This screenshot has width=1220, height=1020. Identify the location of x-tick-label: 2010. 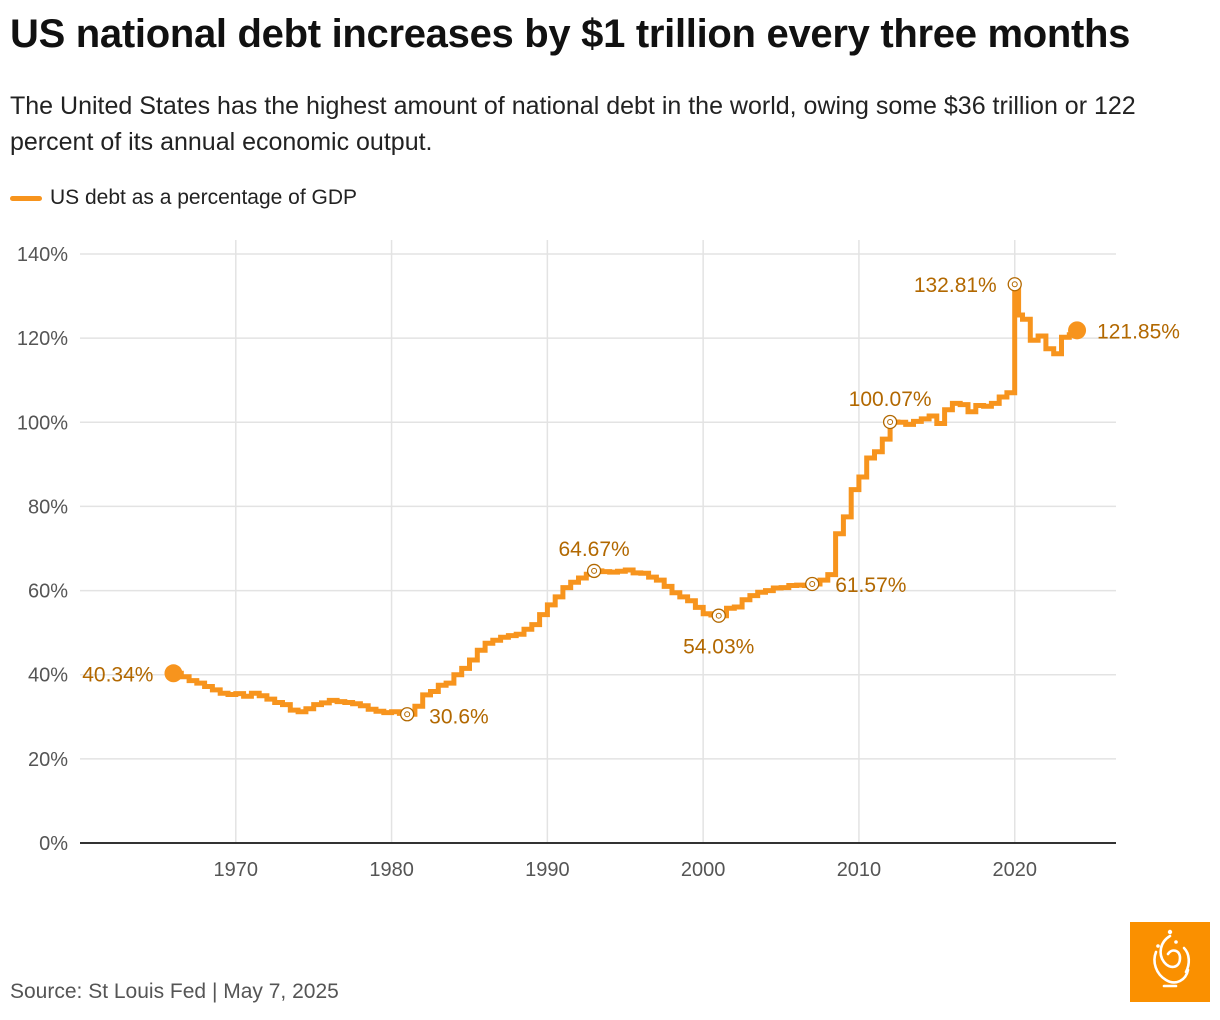
(859, 870).